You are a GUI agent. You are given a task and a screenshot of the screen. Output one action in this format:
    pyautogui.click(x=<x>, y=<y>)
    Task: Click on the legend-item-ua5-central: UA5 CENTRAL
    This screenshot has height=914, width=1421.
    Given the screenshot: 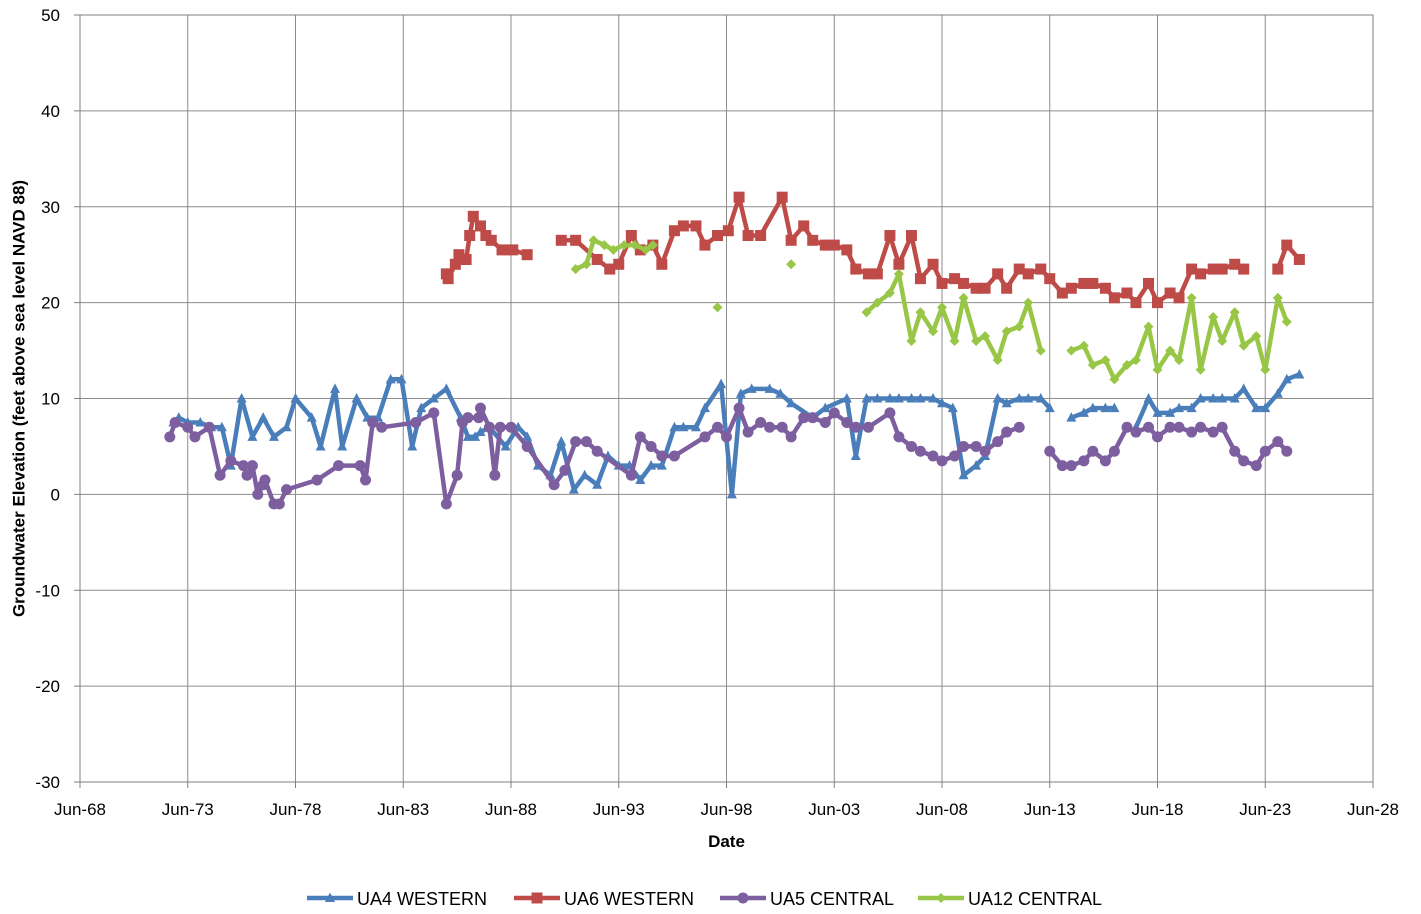 What is the action you would take?
    pyautogui.click(x=807, y=899)
    